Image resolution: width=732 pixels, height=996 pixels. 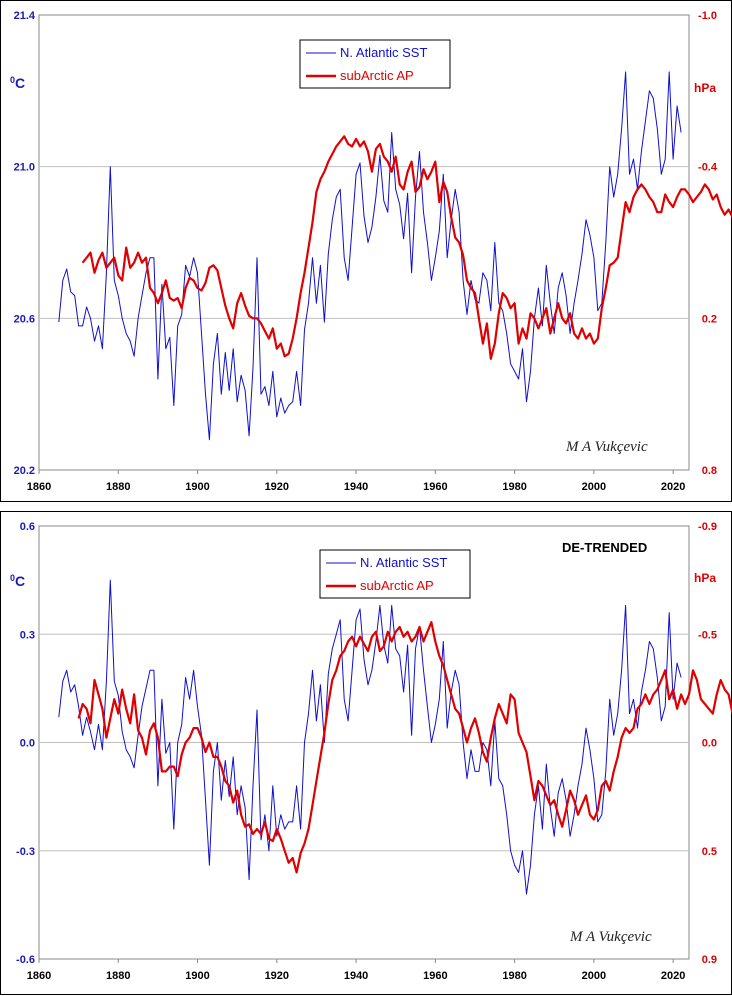 I want to click on panel-bottom-signature: M A Vukçevic, so click(x=610, y=937).